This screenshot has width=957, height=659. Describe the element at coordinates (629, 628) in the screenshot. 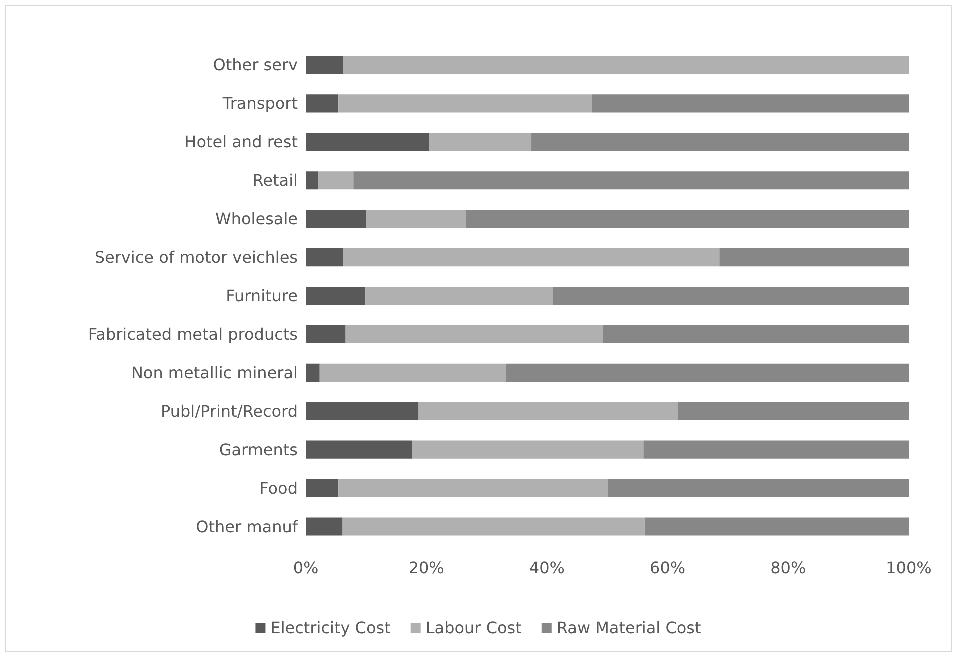

I see `legend-label: Raw Material Cost` at that location.